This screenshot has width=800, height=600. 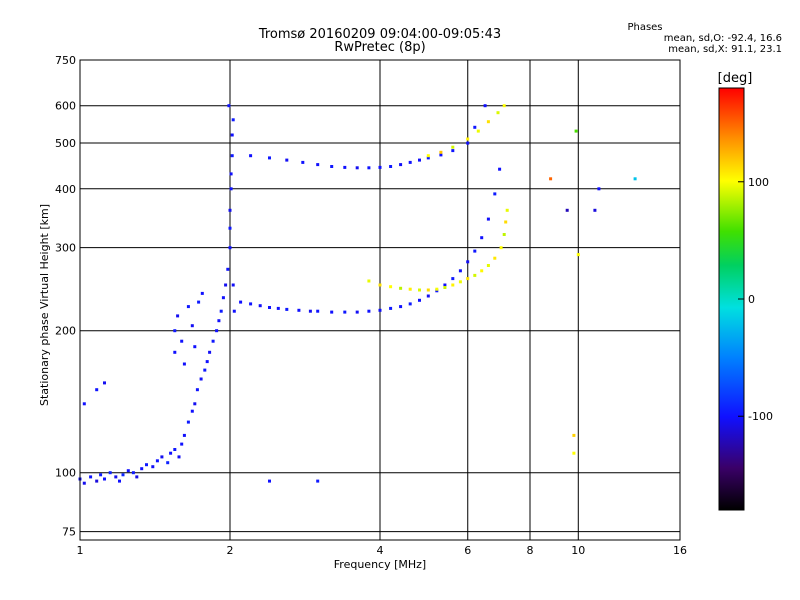 What do you see at coordinates (758, 182) in the screenshot?
I see `colorbar-tick-label: 100` at bounding box center [758, 182].